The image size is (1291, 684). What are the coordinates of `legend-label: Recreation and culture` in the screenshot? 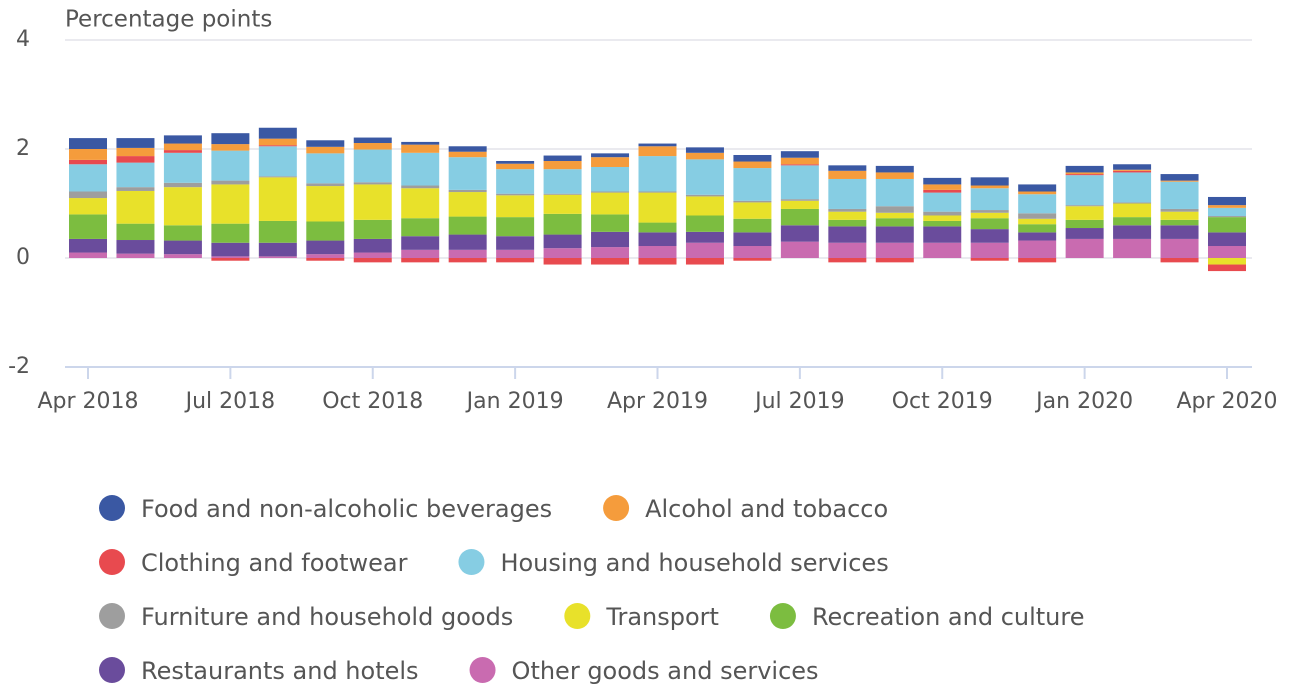 It's located at (948, 617).